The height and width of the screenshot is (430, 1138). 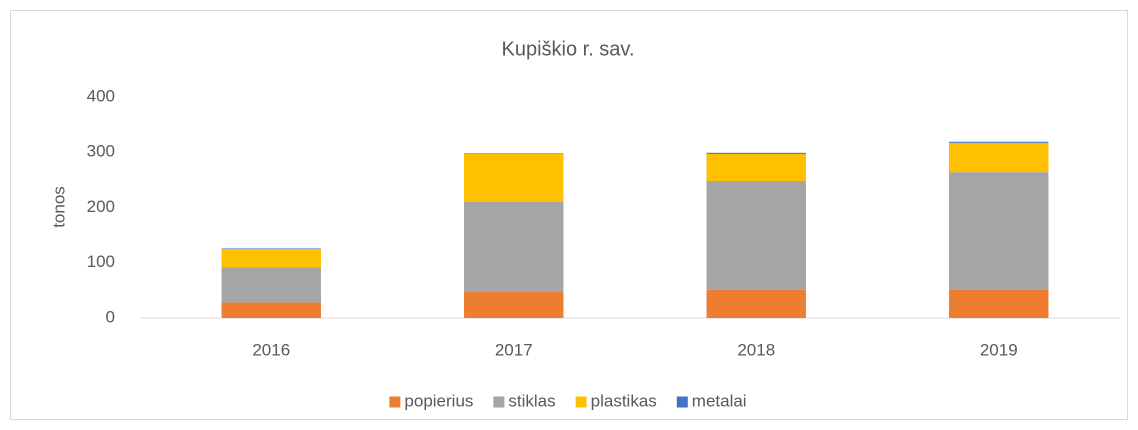 What do you see at coordinates (567, 49) in the screenshot?
I see `chart-title: Kupiškio r. sav.` at bounding box center [567, 49].